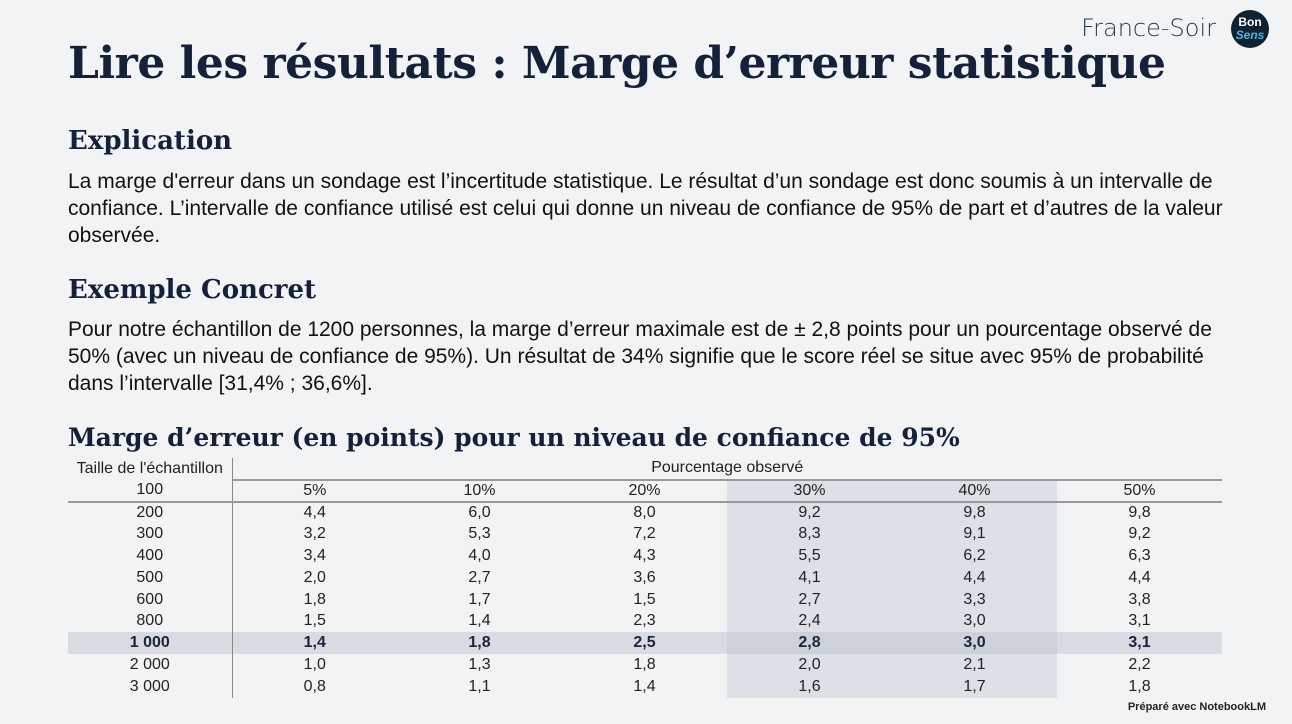 Image resolution: width=1292 pixels, height=724 pixels. I want to click on table-cell: 2,4, so click(809, 621).